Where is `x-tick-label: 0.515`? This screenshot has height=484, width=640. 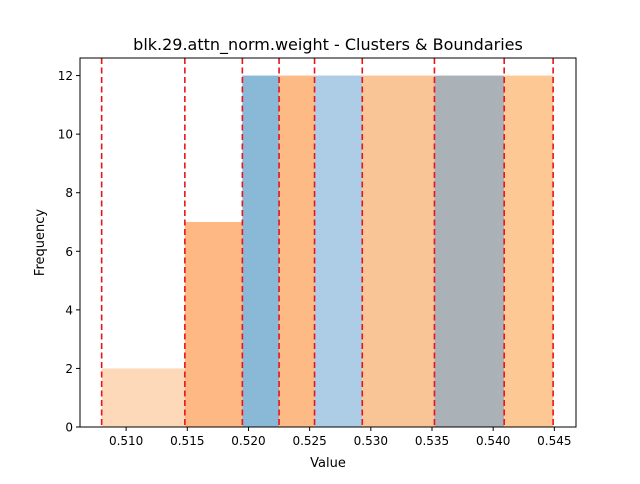
x-tick-label: 0.515 is located at coordinates (187, 441).